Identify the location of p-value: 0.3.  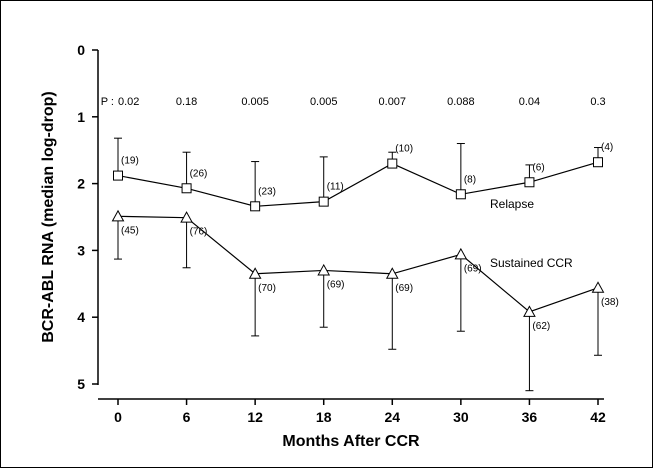
(597, 102).